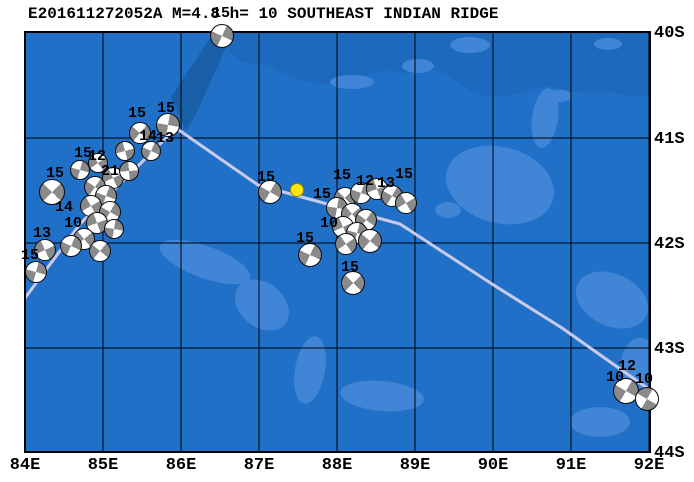 The height and width of the screenshot is (482, 694). What do you see at coordinates (110, 171) in the screenshot?
I see `beachball-depth-label: 21` at bounding box center [110, 171].